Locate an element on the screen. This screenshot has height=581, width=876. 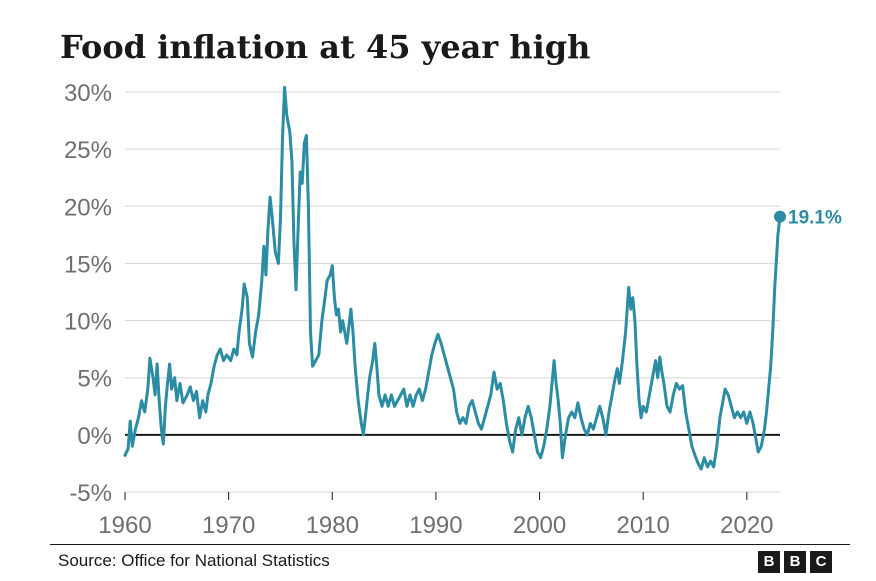
x-tick-label: 1960 is located at coordinates (124, 525).